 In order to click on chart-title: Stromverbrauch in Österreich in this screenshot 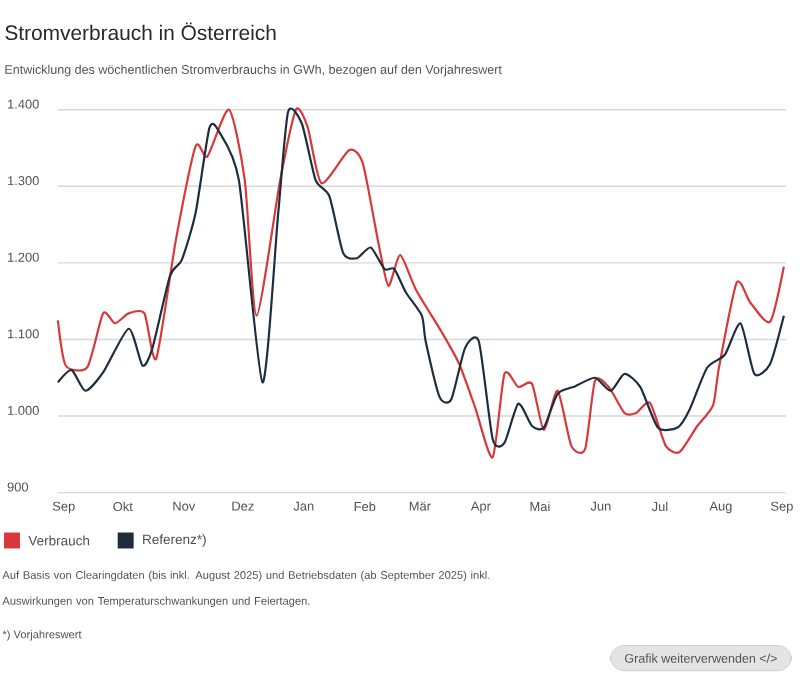, I will do `click(140, 31)`.